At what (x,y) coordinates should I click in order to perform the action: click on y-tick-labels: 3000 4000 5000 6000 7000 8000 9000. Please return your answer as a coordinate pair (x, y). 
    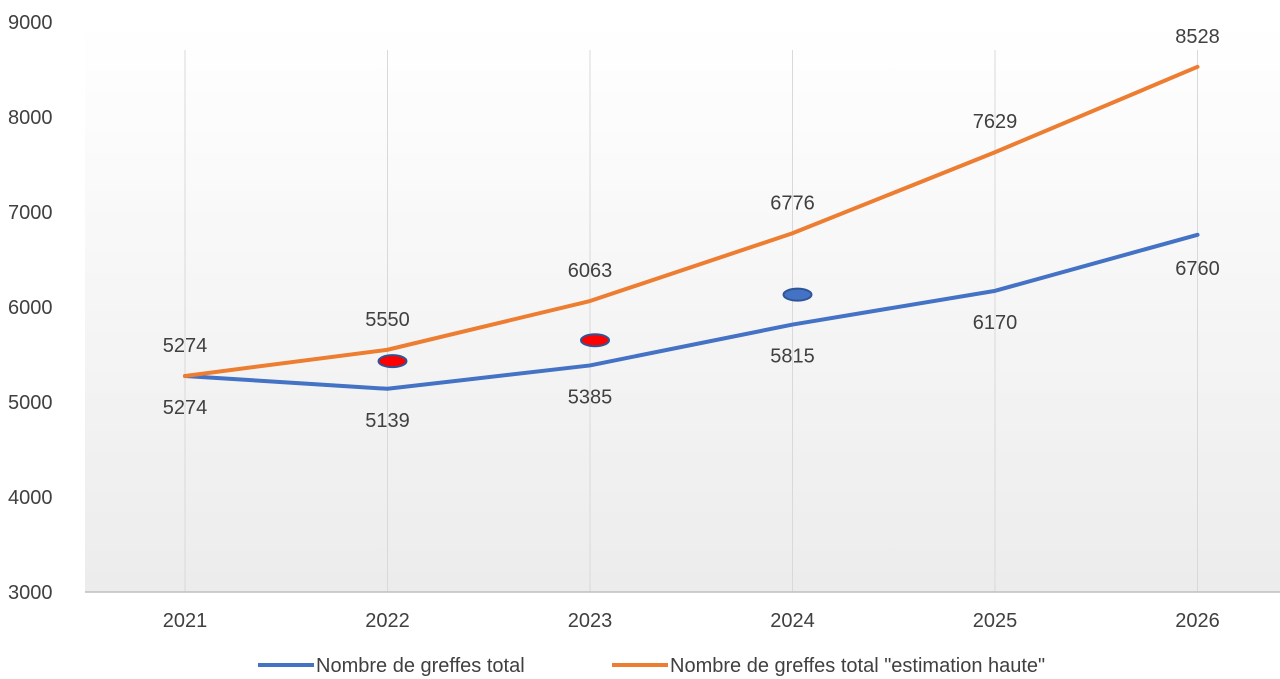
    Looking at the image, I should click on (30, 308).